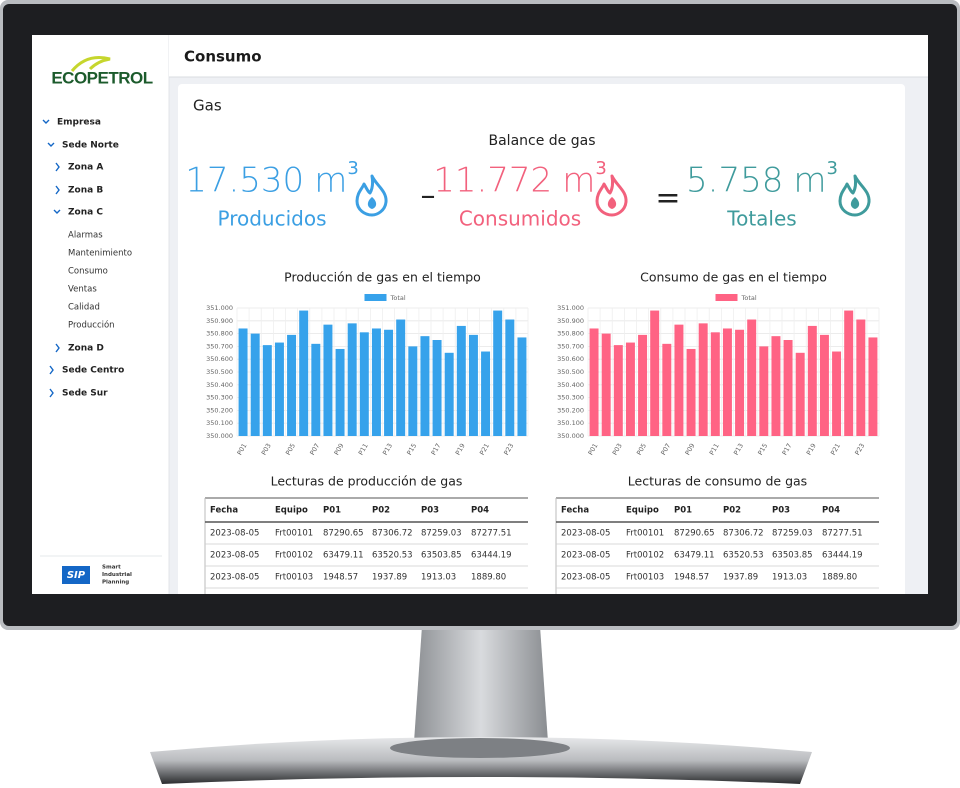 The height and width of the screenshot is (788, 960). I want to click on sidebar, so click(100, 314).